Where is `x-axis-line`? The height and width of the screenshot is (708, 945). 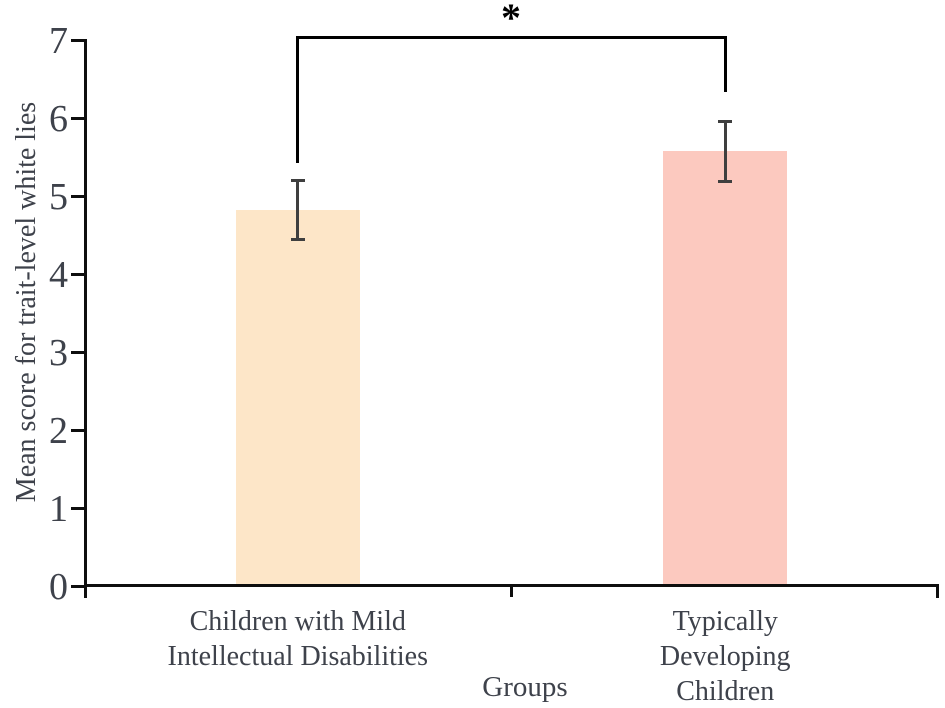
x-axis-line is located at coordinates (511, 585).